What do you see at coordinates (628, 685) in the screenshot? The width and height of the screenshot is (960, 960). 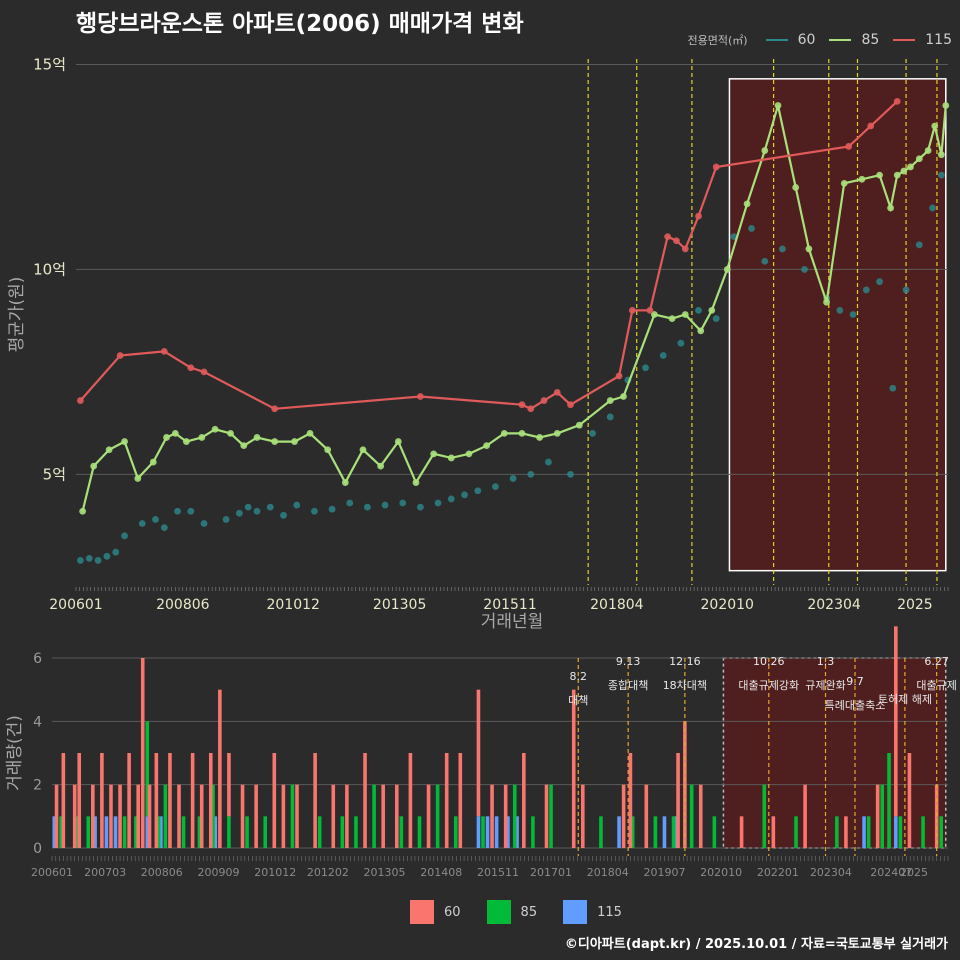 I see `policy-text-label: 종합대책` at bounding box center [628, 685].